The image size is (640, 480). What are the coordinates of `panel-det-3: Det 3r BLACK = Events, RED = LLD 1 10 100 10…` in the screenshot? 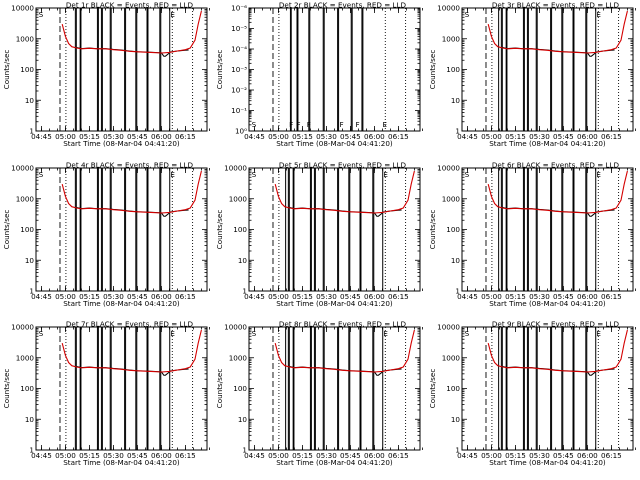 It's located at (532, 74).